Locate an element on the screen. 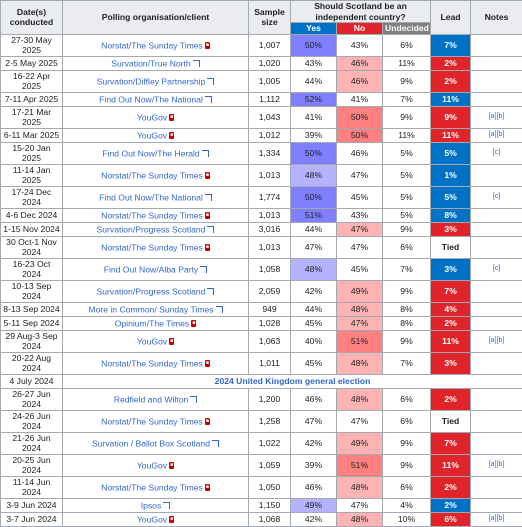  poll-sample: 1,112 is located at coordinates (270, 99).